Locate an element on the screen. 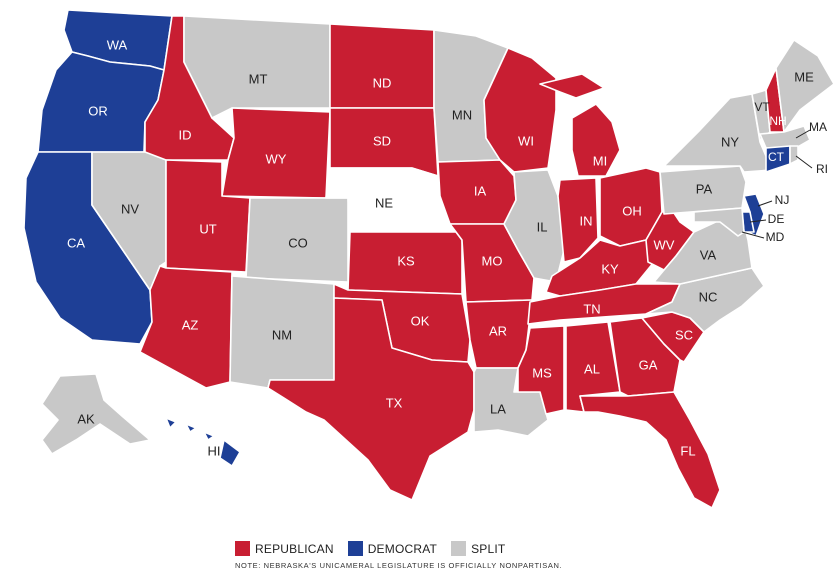  label-sc: SC is located at coordinates (684, 334).